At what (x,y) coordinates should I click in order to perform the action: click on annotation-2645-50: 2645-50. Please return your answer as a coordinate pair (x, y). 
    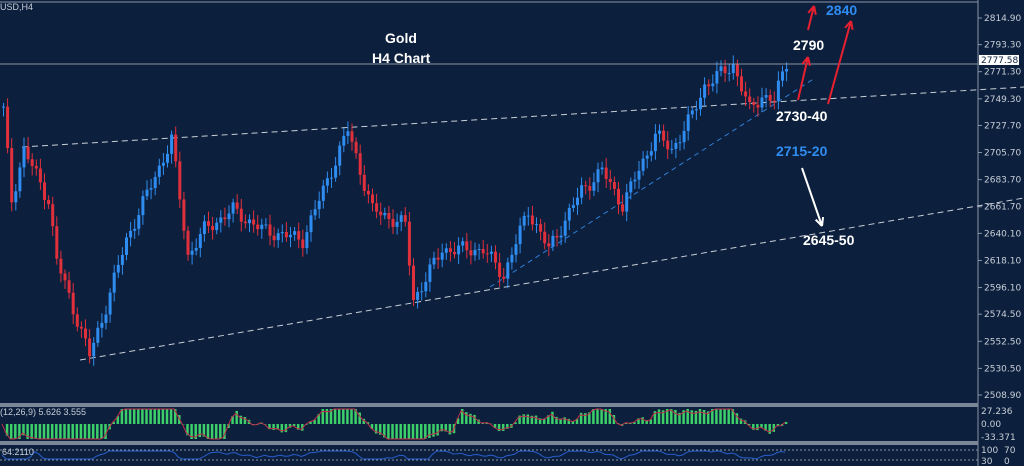
    Looking at the image, I should click on (829, 240).